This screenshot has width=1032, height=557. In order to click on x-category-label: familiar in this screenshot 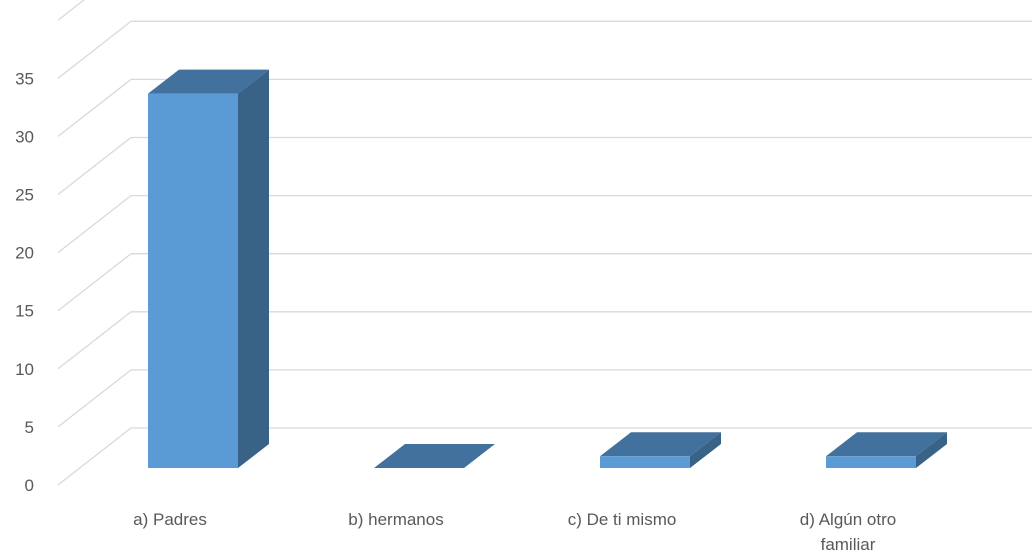, I will do `click(848, 544)`.